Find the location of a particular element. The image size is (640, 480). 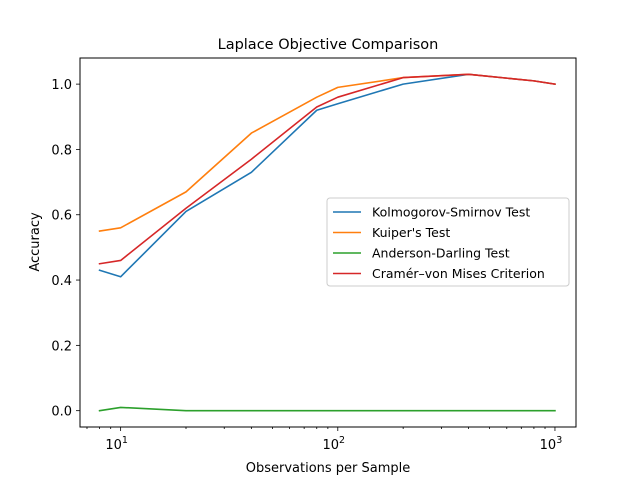

x-tick-label: 10³ is located at coordinates (551, 444).